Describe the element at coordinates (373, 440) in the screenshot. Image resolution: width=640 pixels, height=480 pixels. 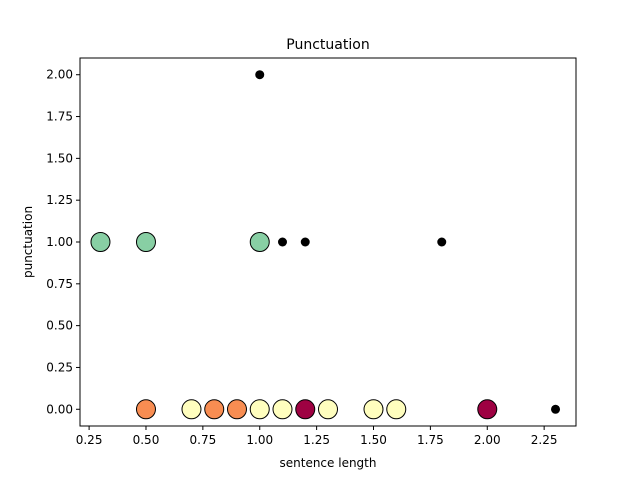
I see `x-tick-label: 1.50` at that location.